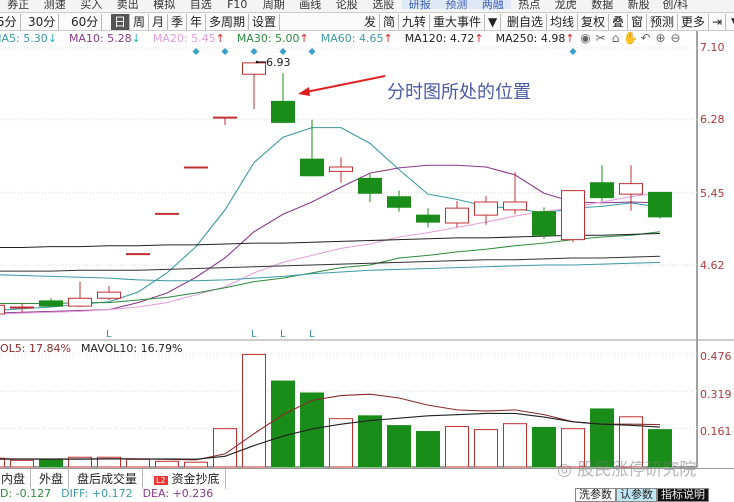  What do you see at coordinates (615, 38) in the screenshot?
I see `lock-icon: ⌂` at bounding box center [615, 38].